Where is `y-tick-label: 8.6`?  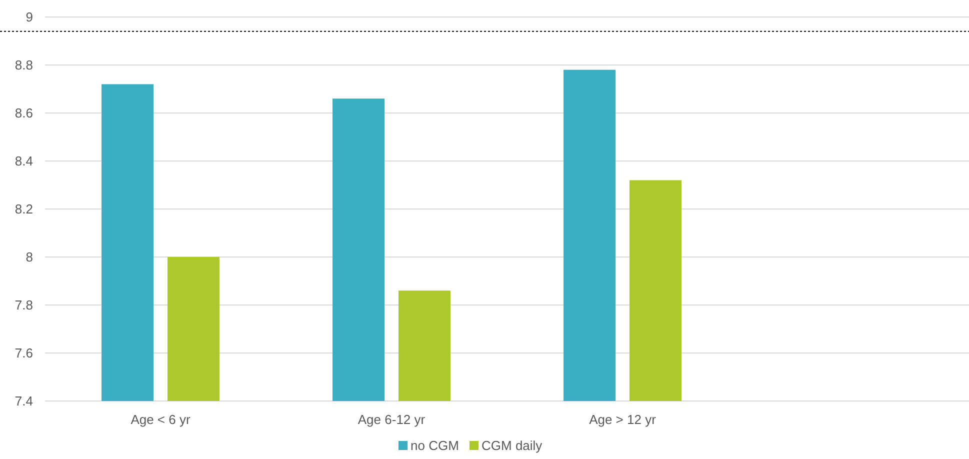
y-tick-label: 8.6 is located at coordinates (23, 113).